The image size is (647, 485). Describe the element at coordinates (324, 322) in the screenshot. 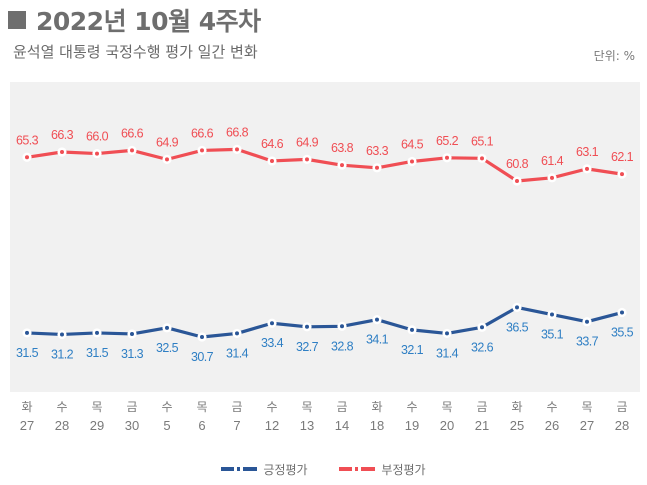

I see `series-line-positive` at that location.